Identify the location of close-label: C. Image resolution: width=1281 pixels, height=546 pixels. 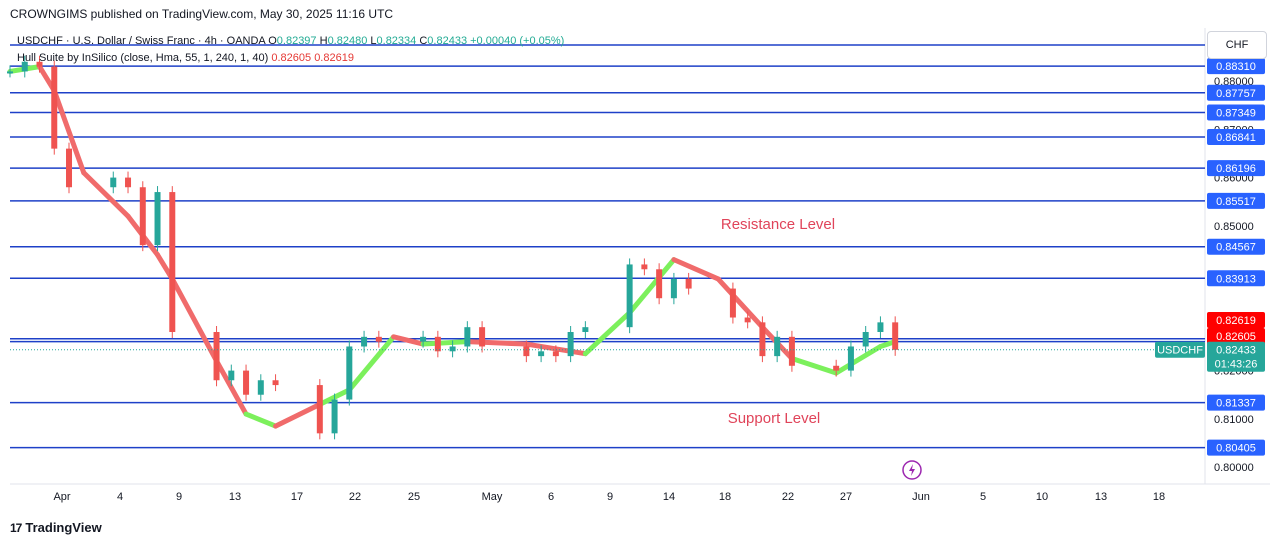
(423, 41).